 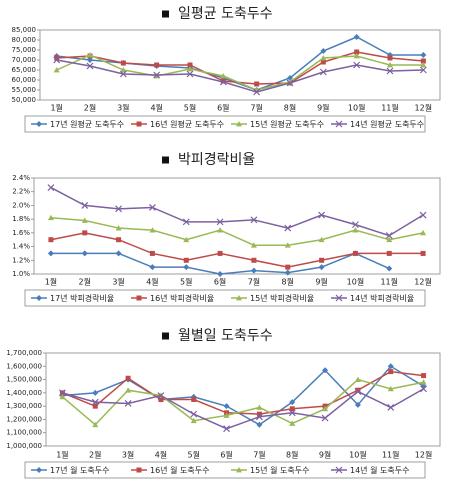 What do you see at coordinates (24, 60) in the screenshot?
I see `y-tick-label: 70,000` at bounding box center [24, 60].